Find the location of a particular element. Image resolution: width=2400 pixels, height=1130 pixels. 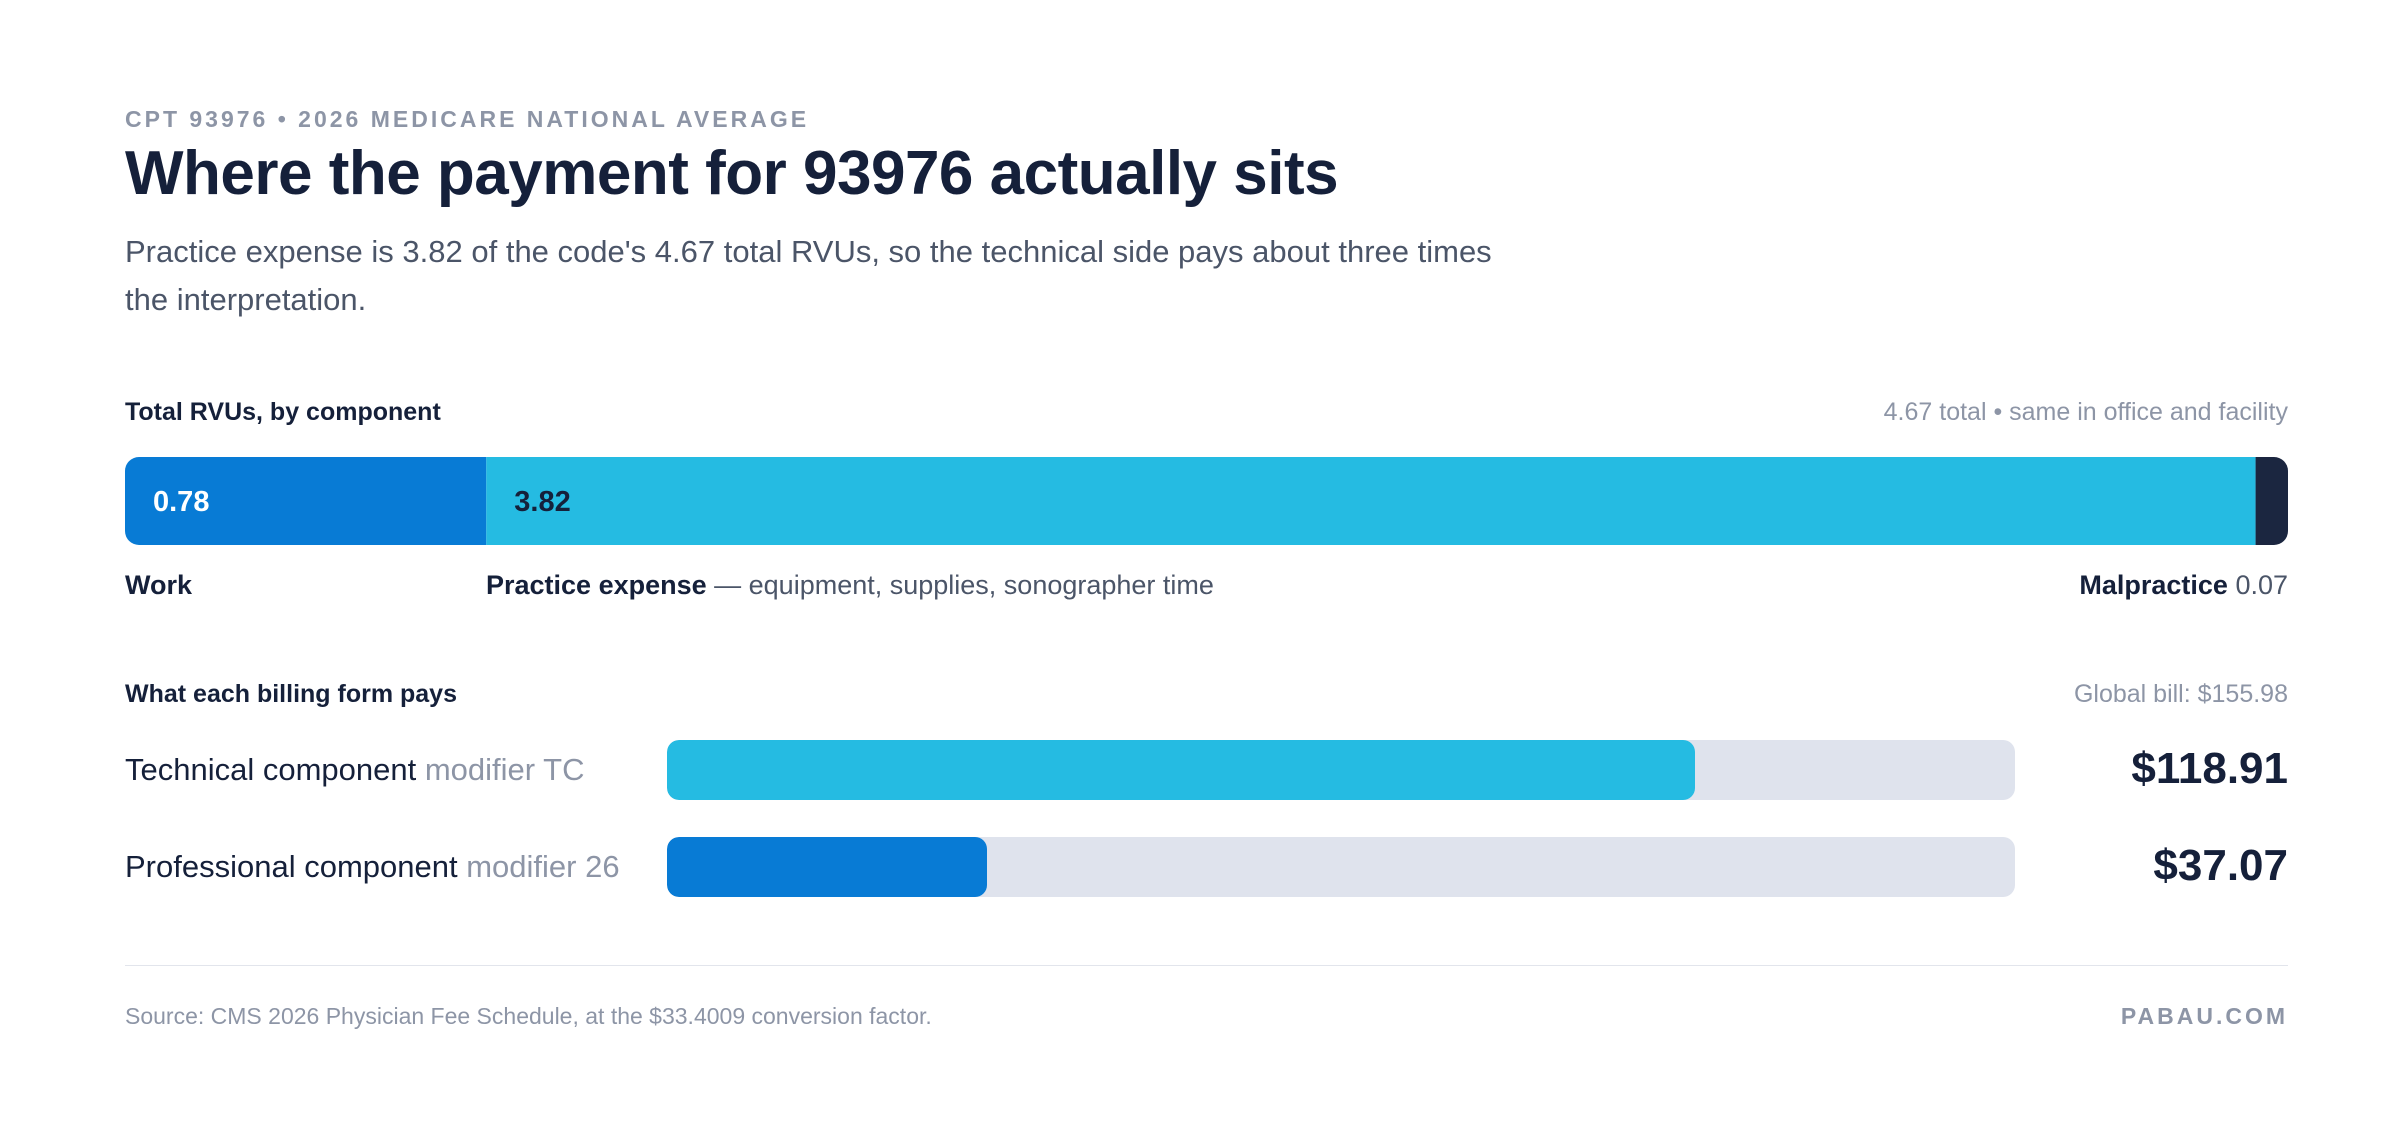

rvu-stacked-bar: 0.78 3.82 is located at coordinates (1206, 501).